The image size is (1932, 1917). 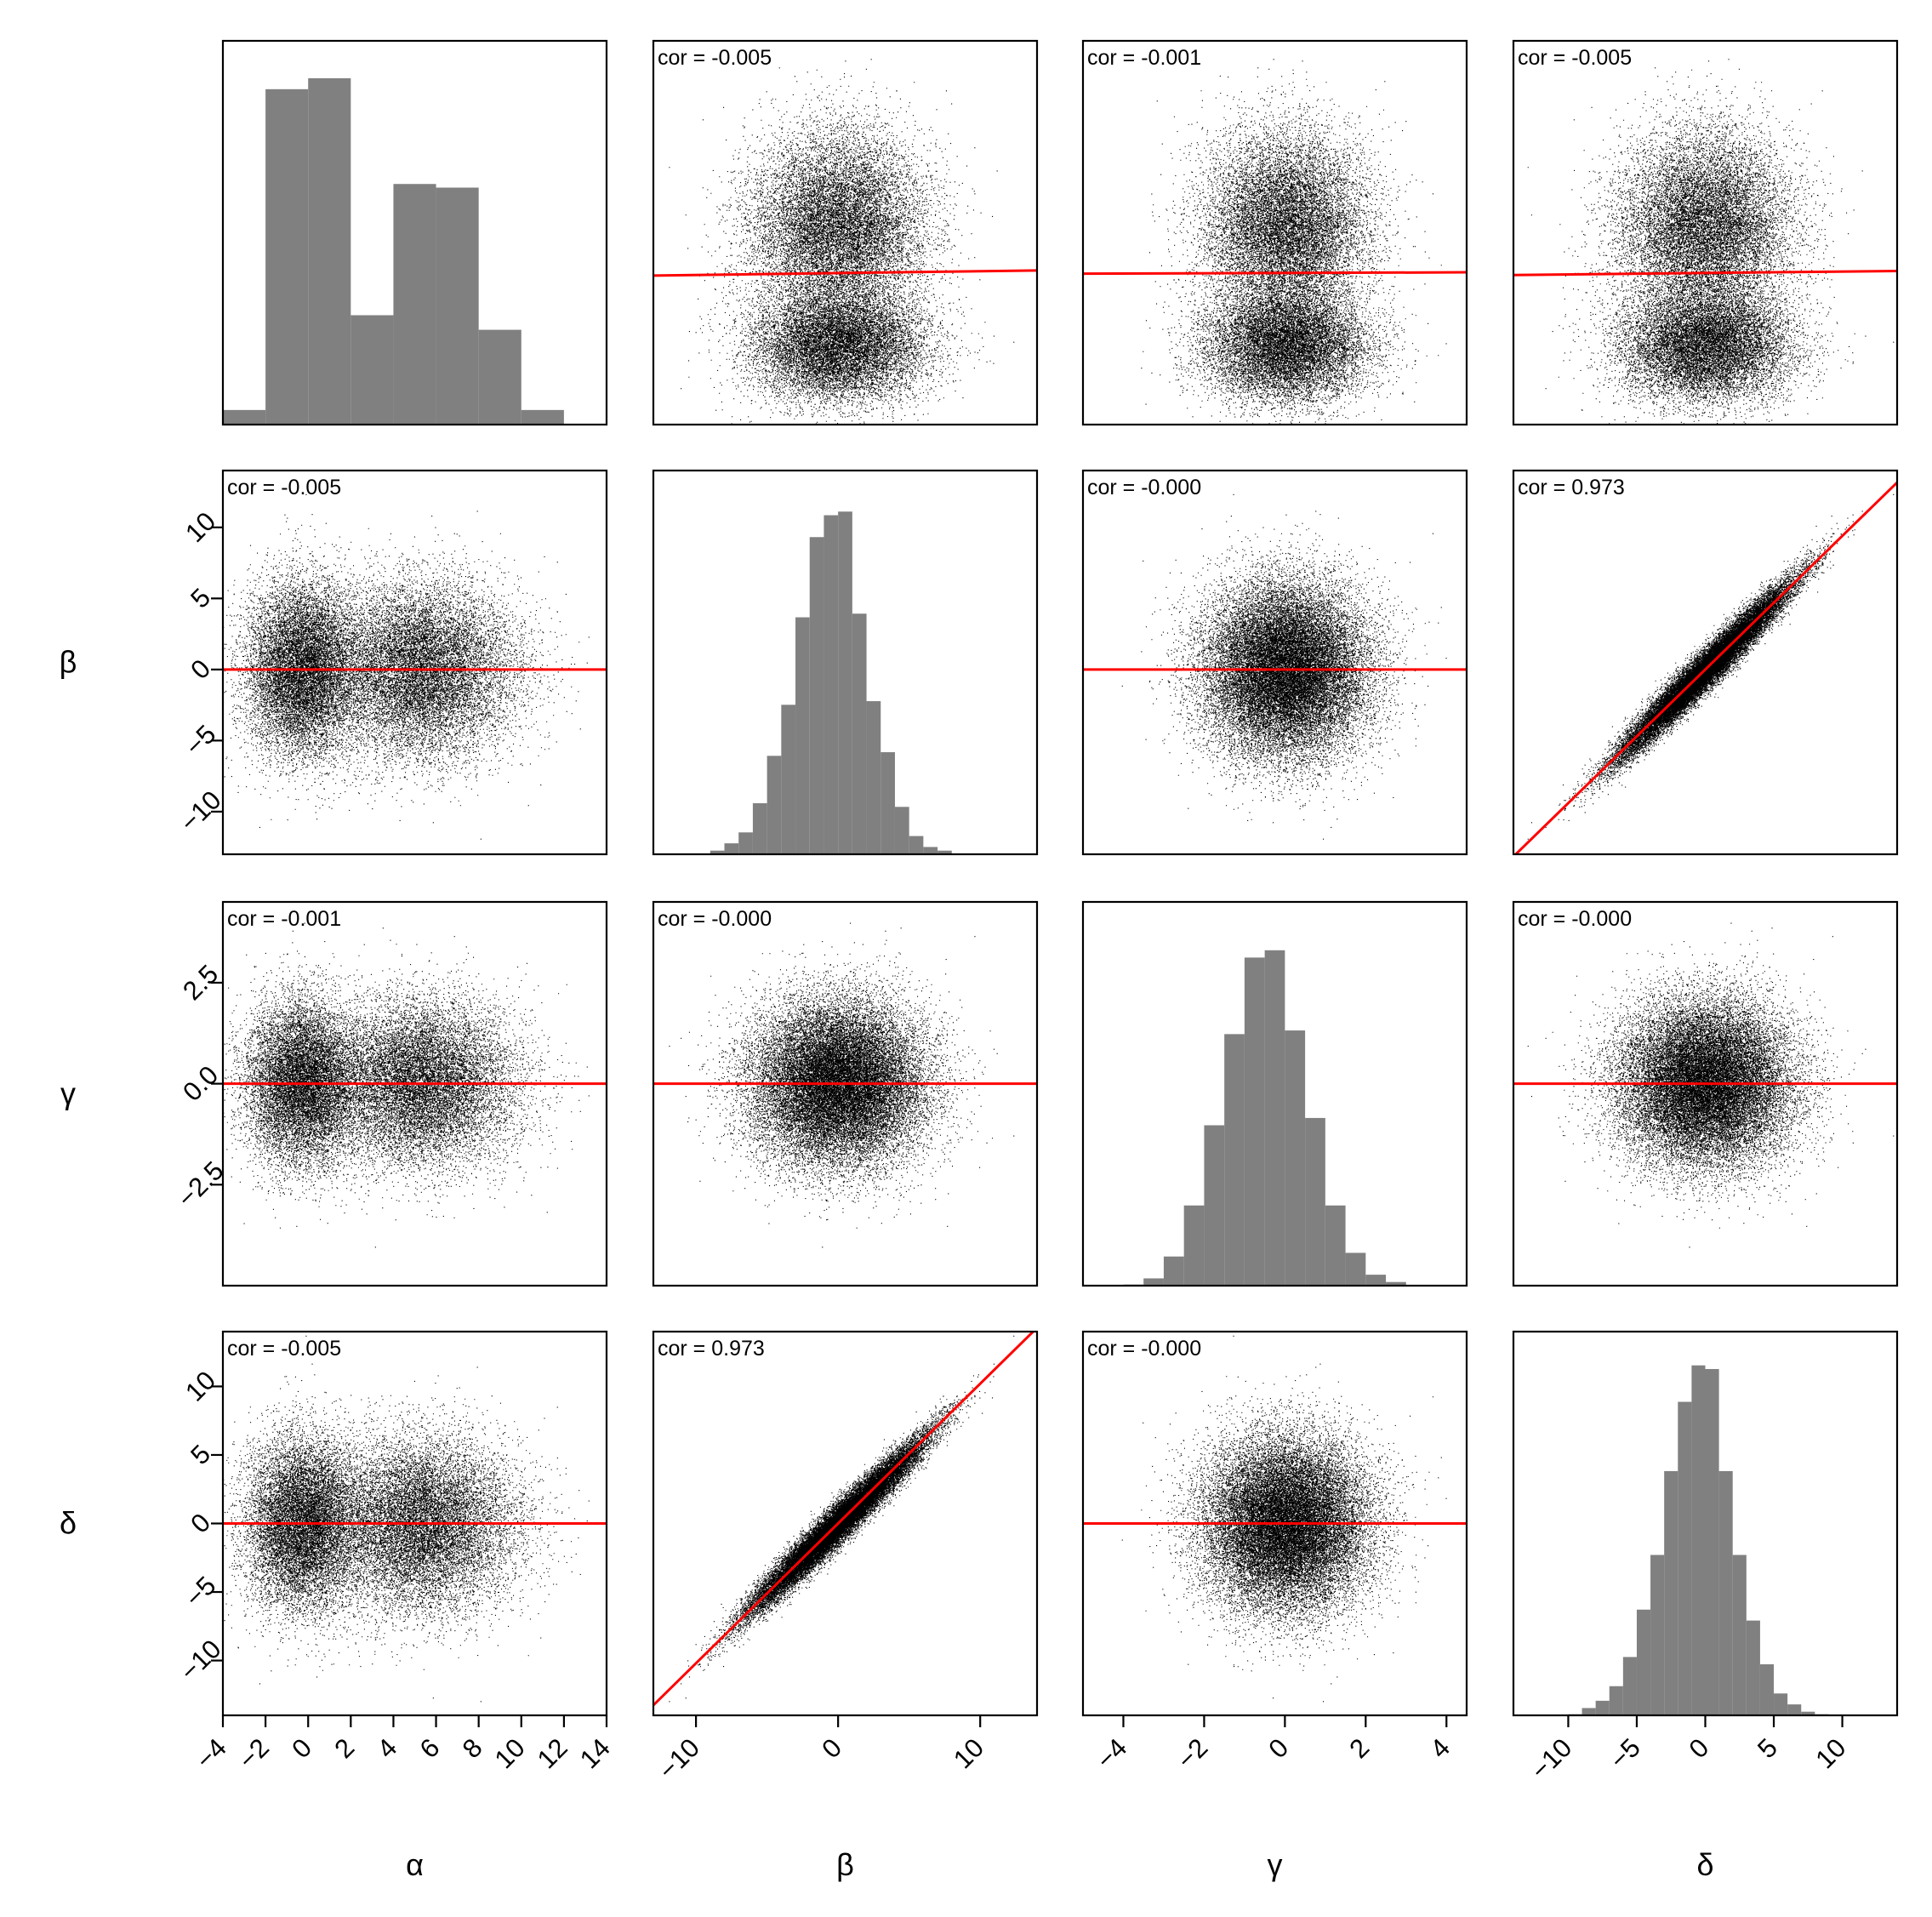 What do you see at coordinates (201, 1184) in the screenshot?
I see `y-tick-label: −2.5` at bounding box center [201, 1184].